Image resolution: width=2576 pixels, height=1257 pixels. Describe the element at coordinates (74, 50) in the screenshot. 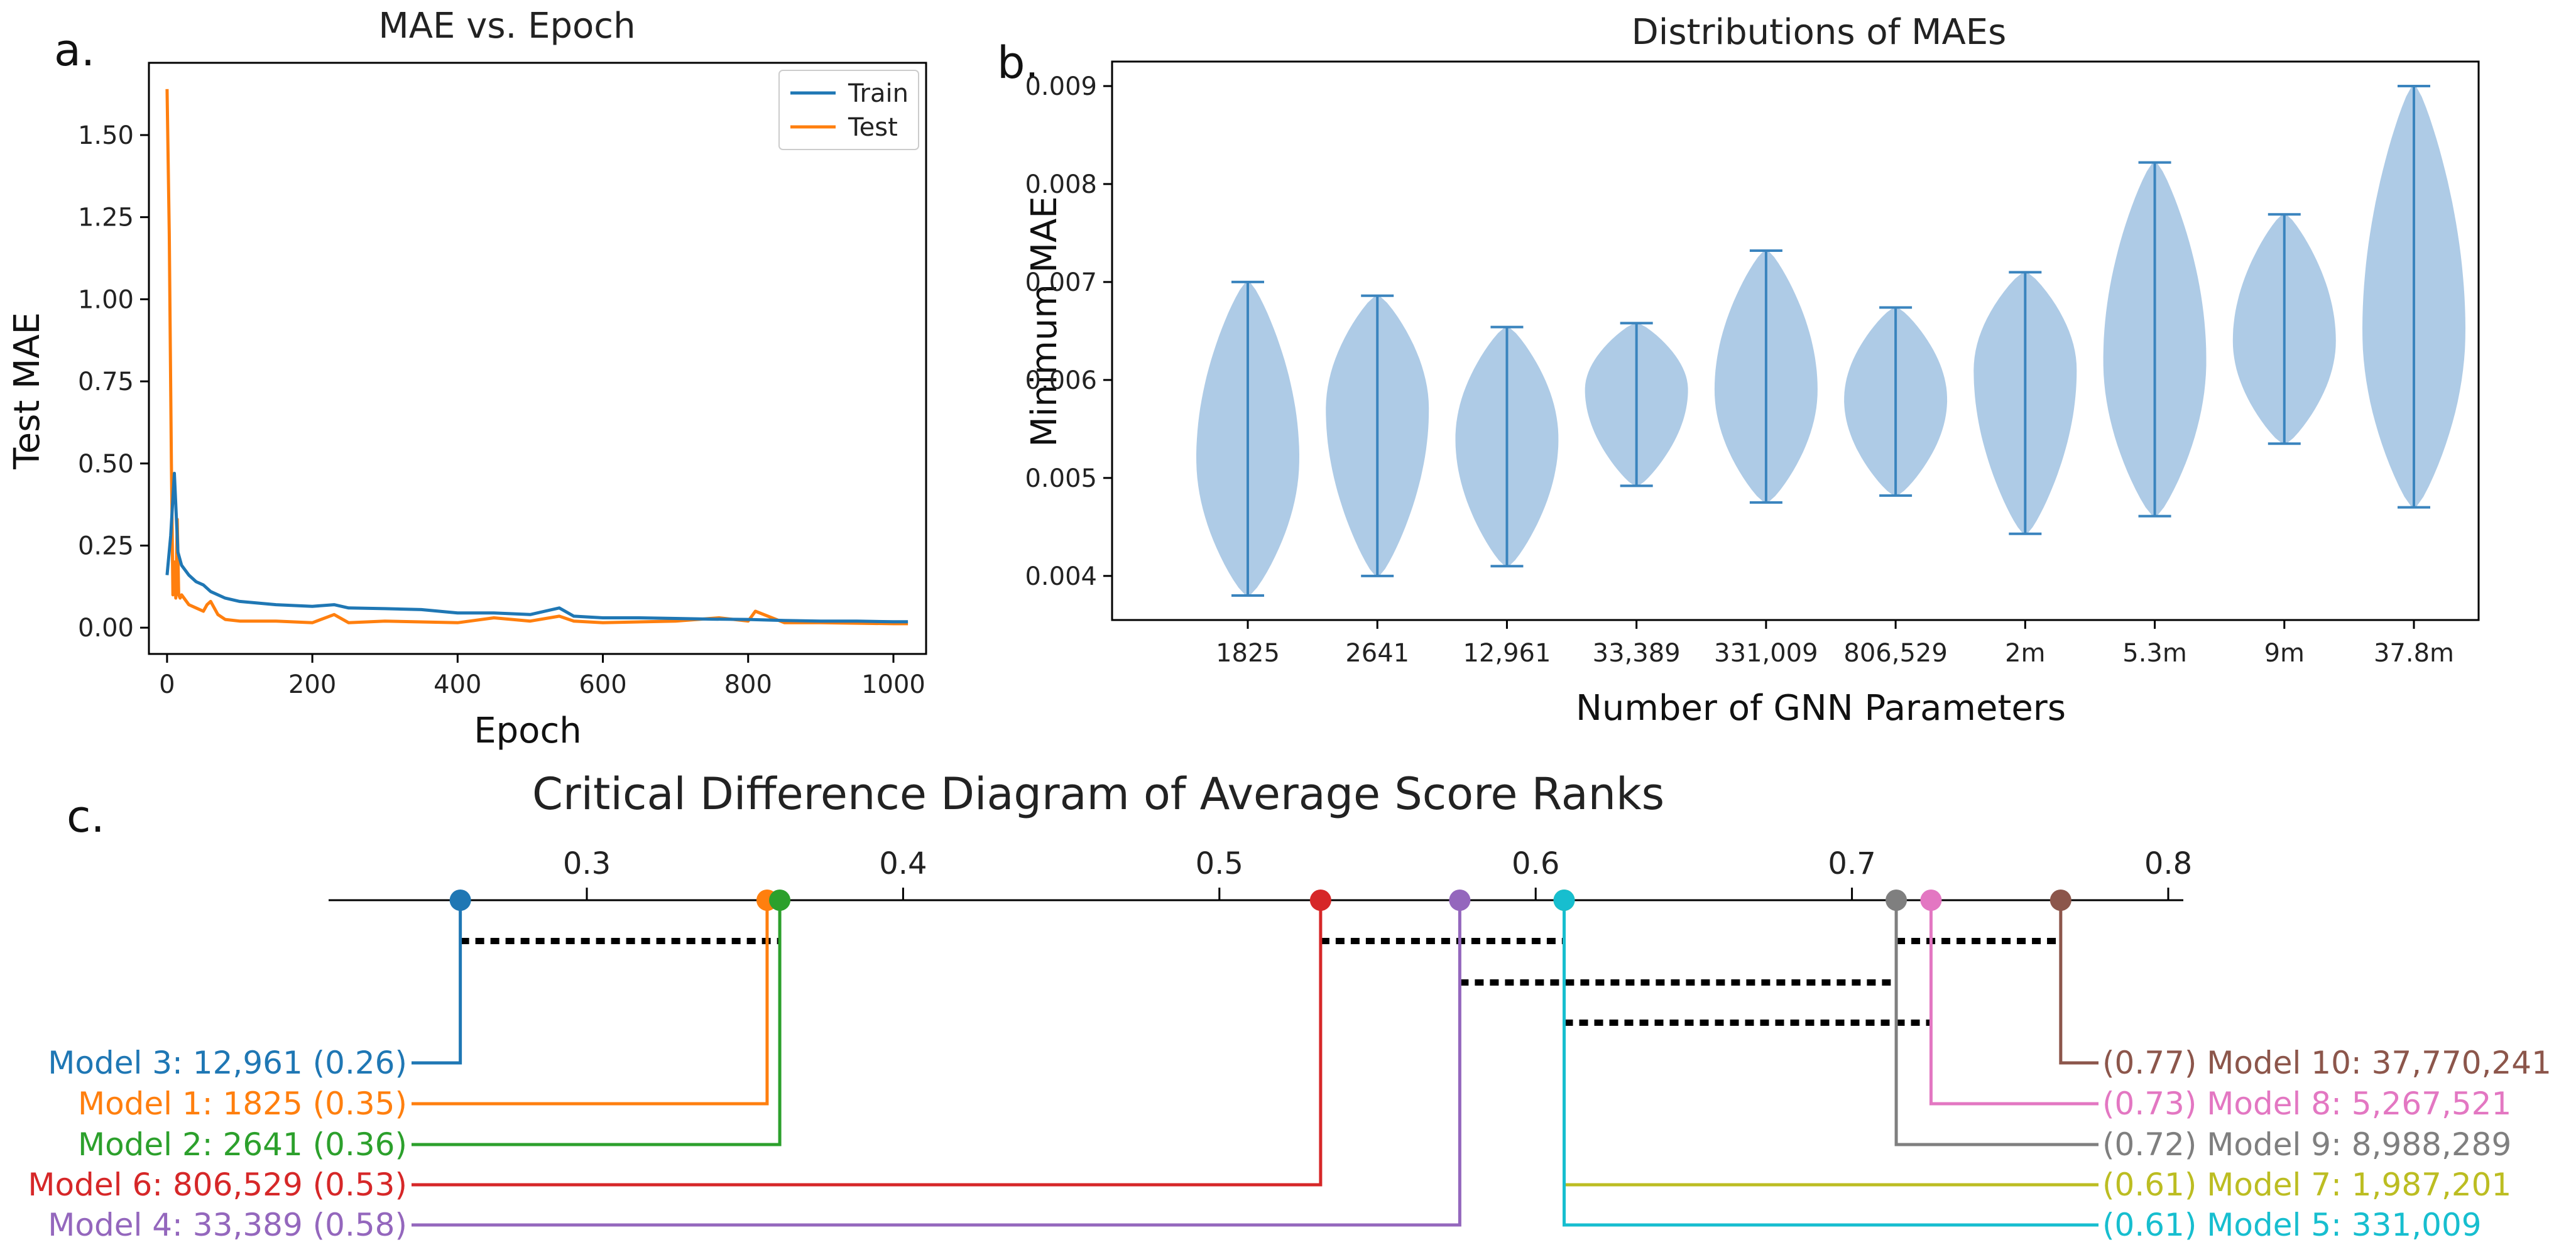

I see `panel-a-label: a.` at that location.